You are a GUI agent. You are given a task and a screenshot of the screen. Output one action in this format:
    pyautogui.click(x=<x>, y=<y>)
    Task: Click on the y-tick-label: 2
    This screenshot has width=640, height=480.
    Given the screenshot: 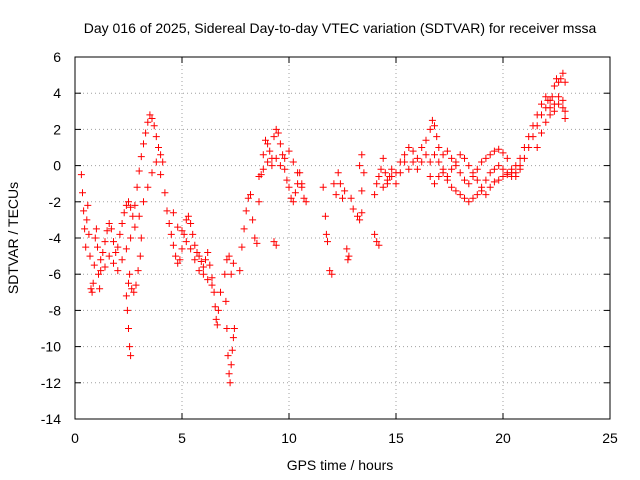 What is the action you would take?
    pyautogui.click(x=57, y=129)
    